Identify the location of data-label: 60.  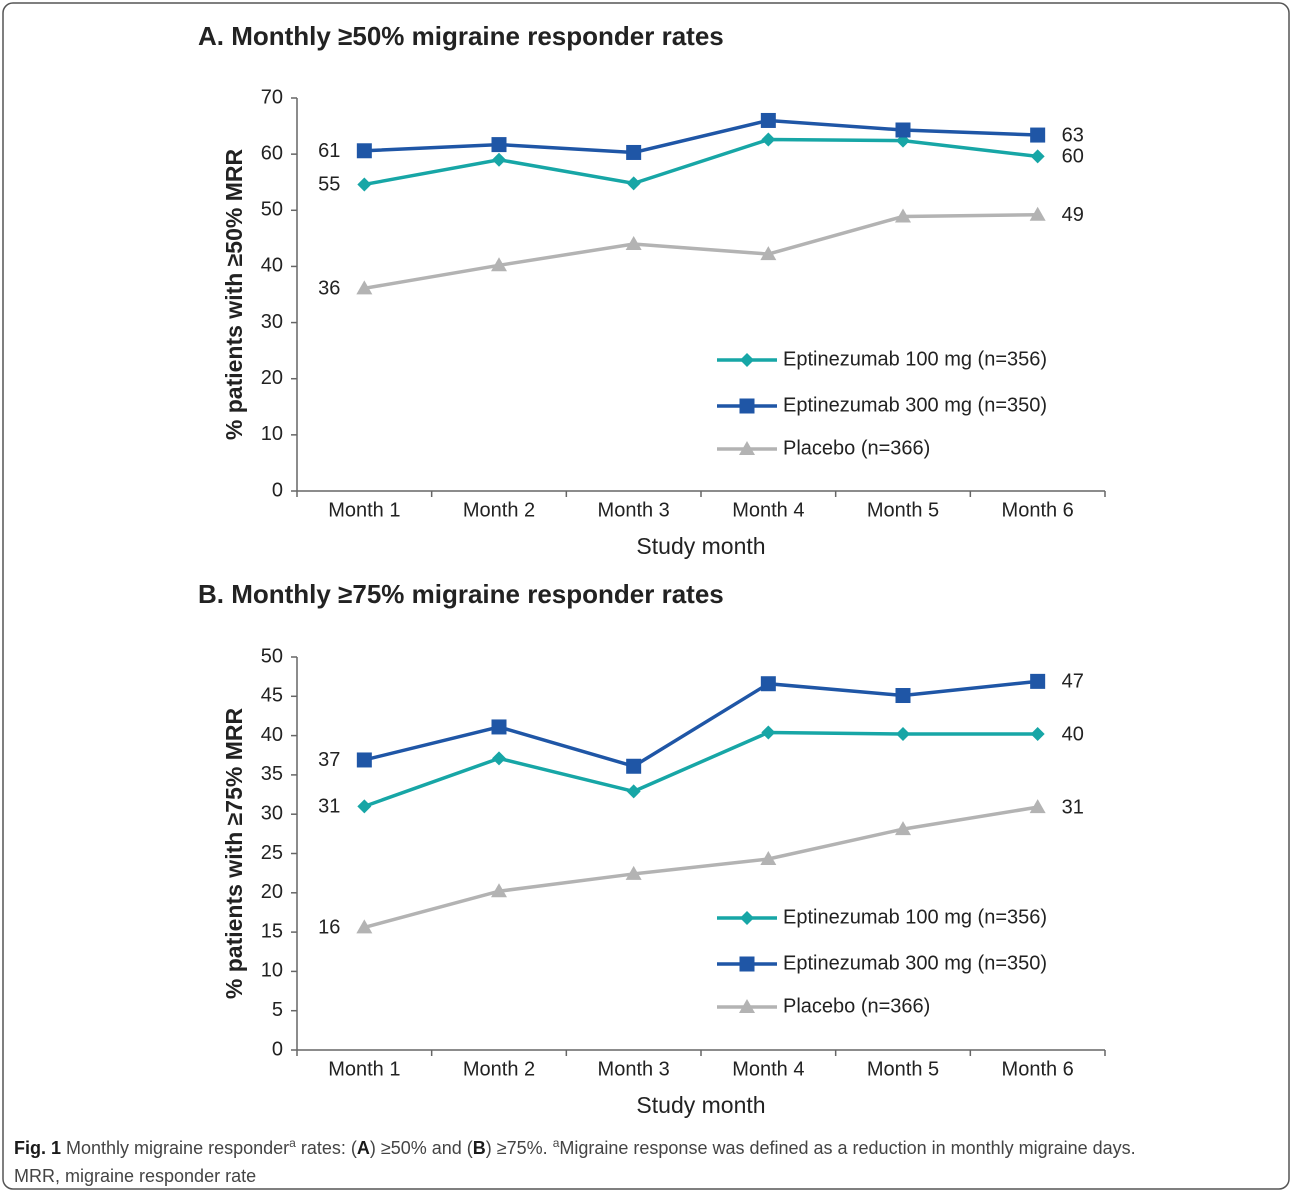
(1073, 157).